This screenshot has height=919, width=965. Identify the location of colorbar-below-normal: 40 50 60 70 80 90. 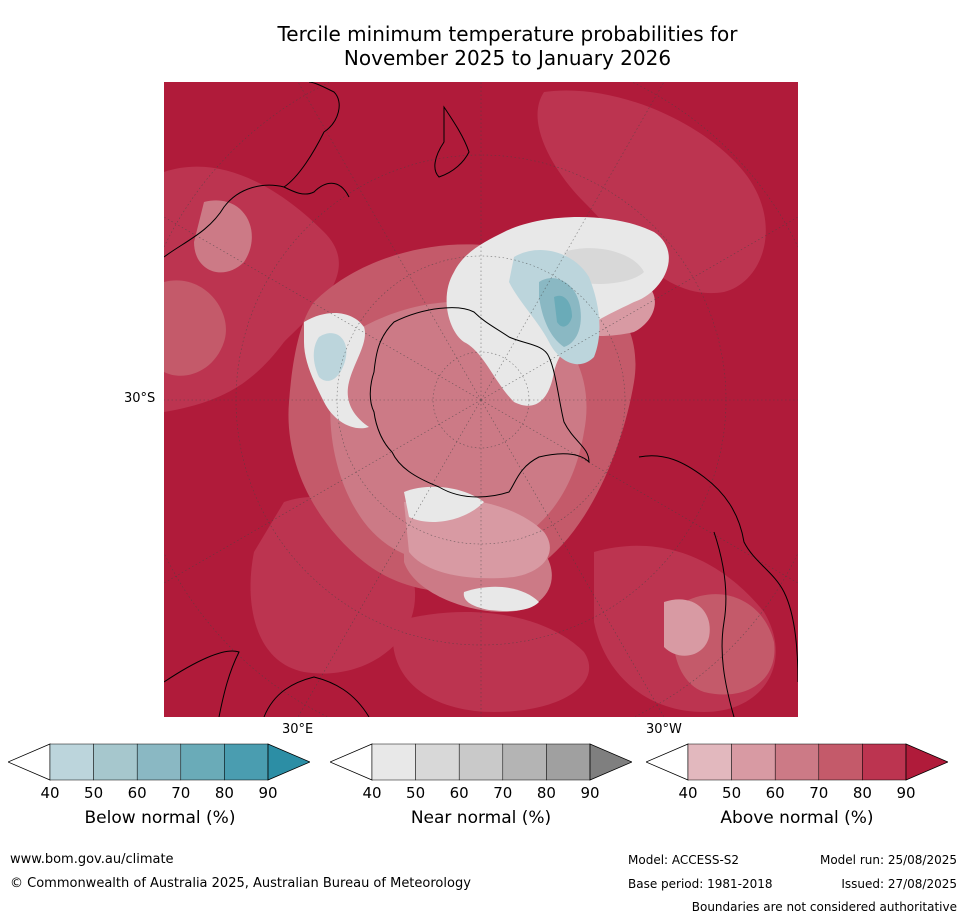
(159, 774).